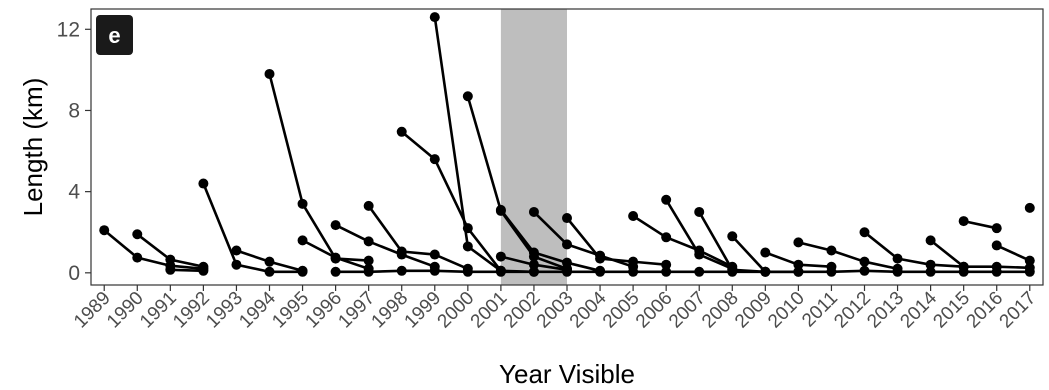 This screenshot has width=1049, height=390. Describe the element at coordinates (74, 192) in the screenshot. I see `y-tick-label: 4` at that location.